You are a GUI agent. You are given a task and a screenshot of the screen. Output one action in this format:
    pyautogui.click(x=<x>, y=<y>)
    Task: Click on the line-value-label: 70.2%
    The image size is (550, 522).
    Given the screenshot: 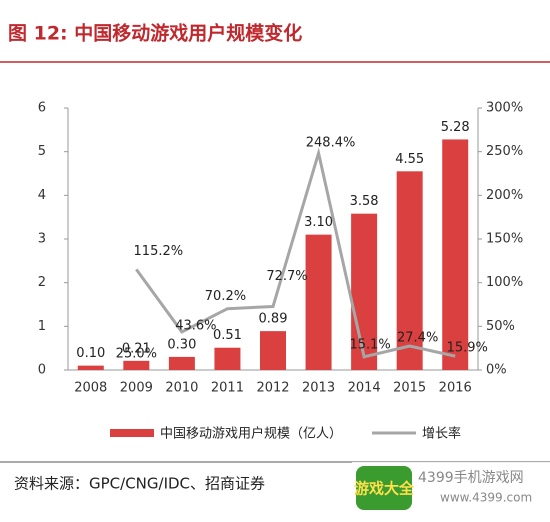 What is the action you would take?
    pyautogui.click(x=225, y=296)
    